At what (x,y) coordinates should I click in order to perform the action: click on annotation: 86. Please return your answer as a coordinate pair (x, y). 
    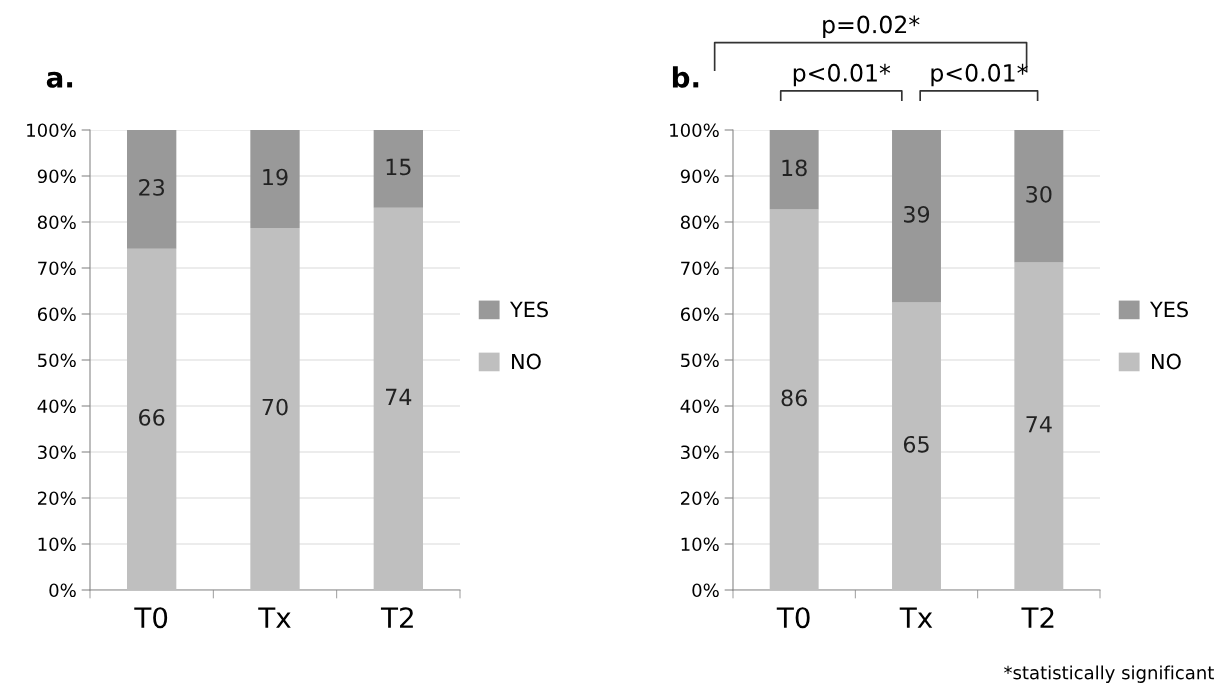
    Looking at the image, I should click on (794, 398).